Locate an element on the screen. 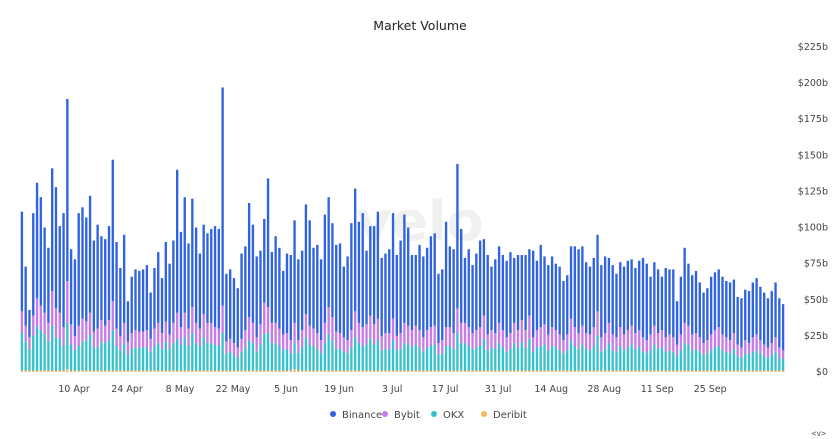 The height and width of the screenshot is (439, 839). watermark: velo is located at coordinates (419, 221).